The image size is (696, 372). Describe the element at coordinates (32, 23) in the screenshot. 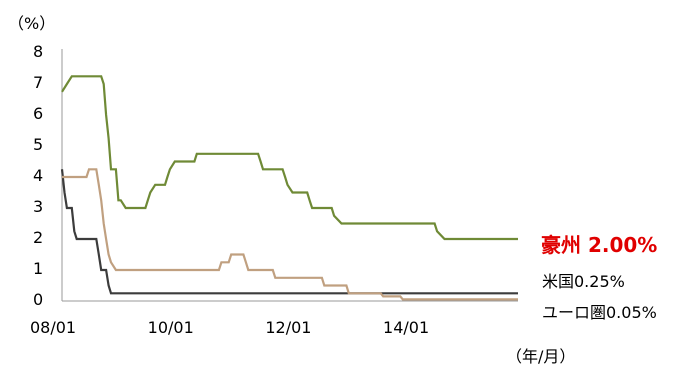

I see `y-axis-unit-label: （%）` at that location.